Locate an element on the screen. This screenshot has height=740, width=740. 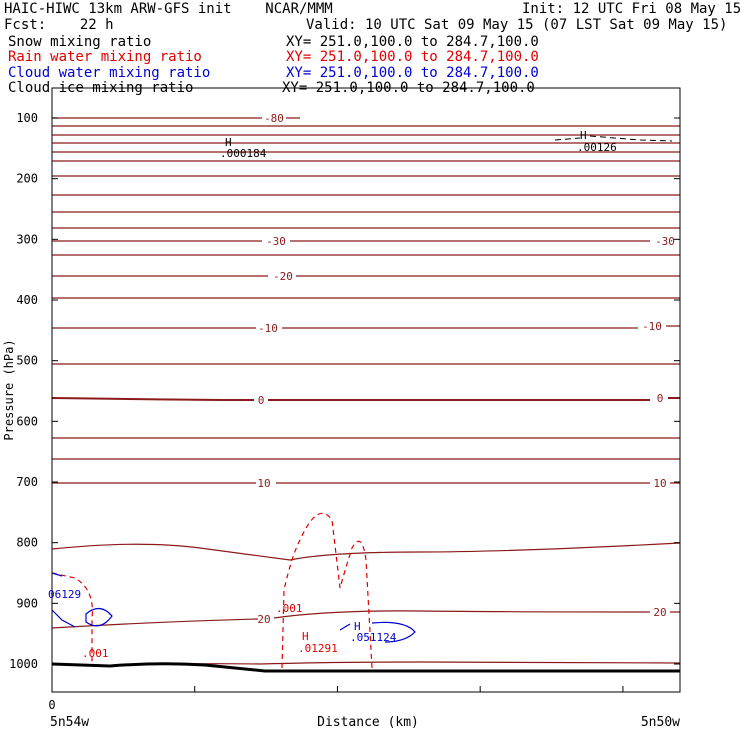
header-init: Init: 12 UTC Fri 08 May 15 is located at coordinates (631, 9).